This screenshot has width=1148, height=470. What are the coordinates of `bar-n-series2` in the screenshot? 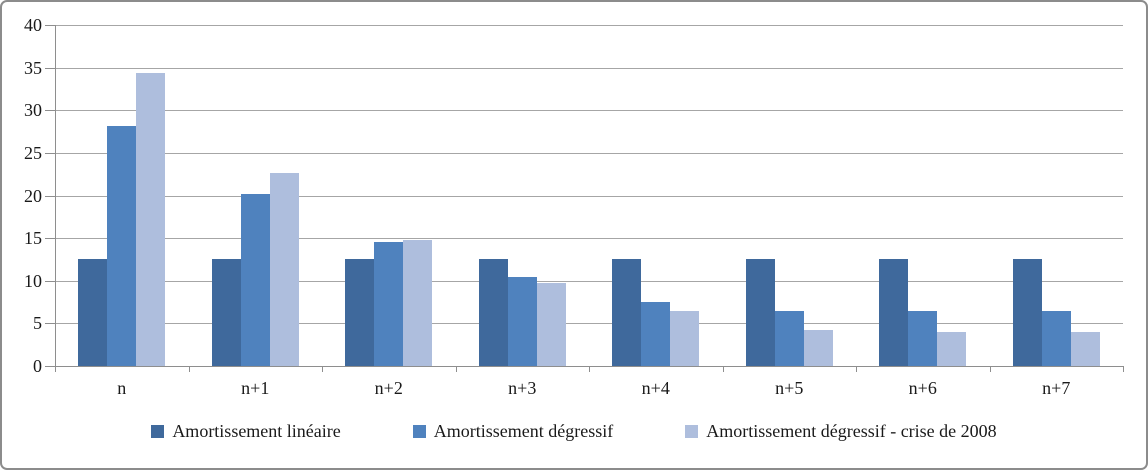 It's located at (122, 246).